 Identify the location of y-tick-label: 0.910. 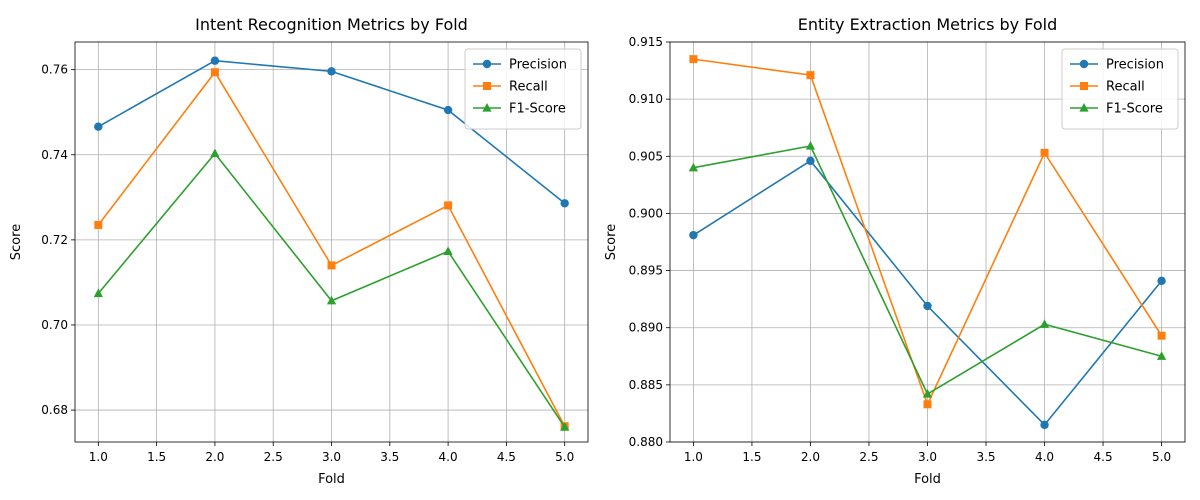
(646, 99).